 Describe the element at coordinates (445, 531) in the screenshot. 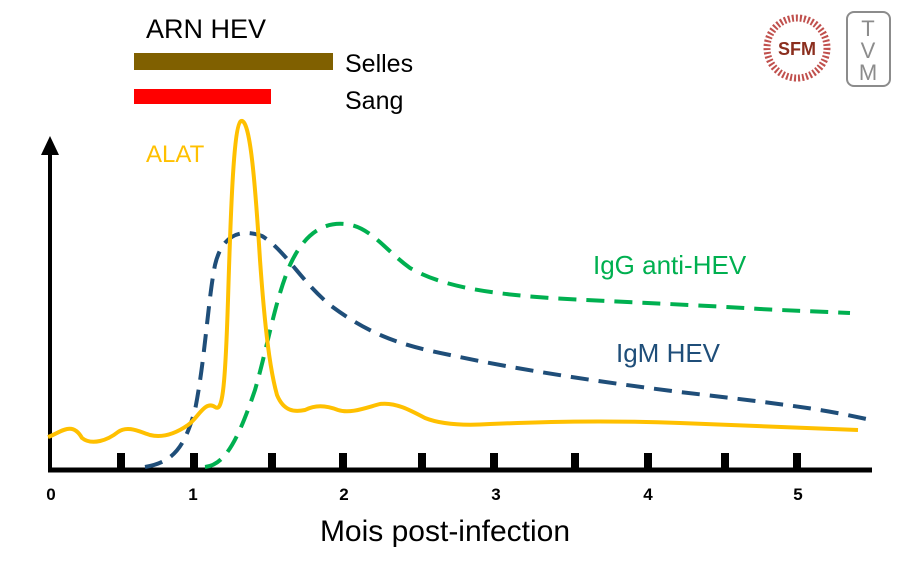

I see `x-axis-title: Mois post-infection` at that location.